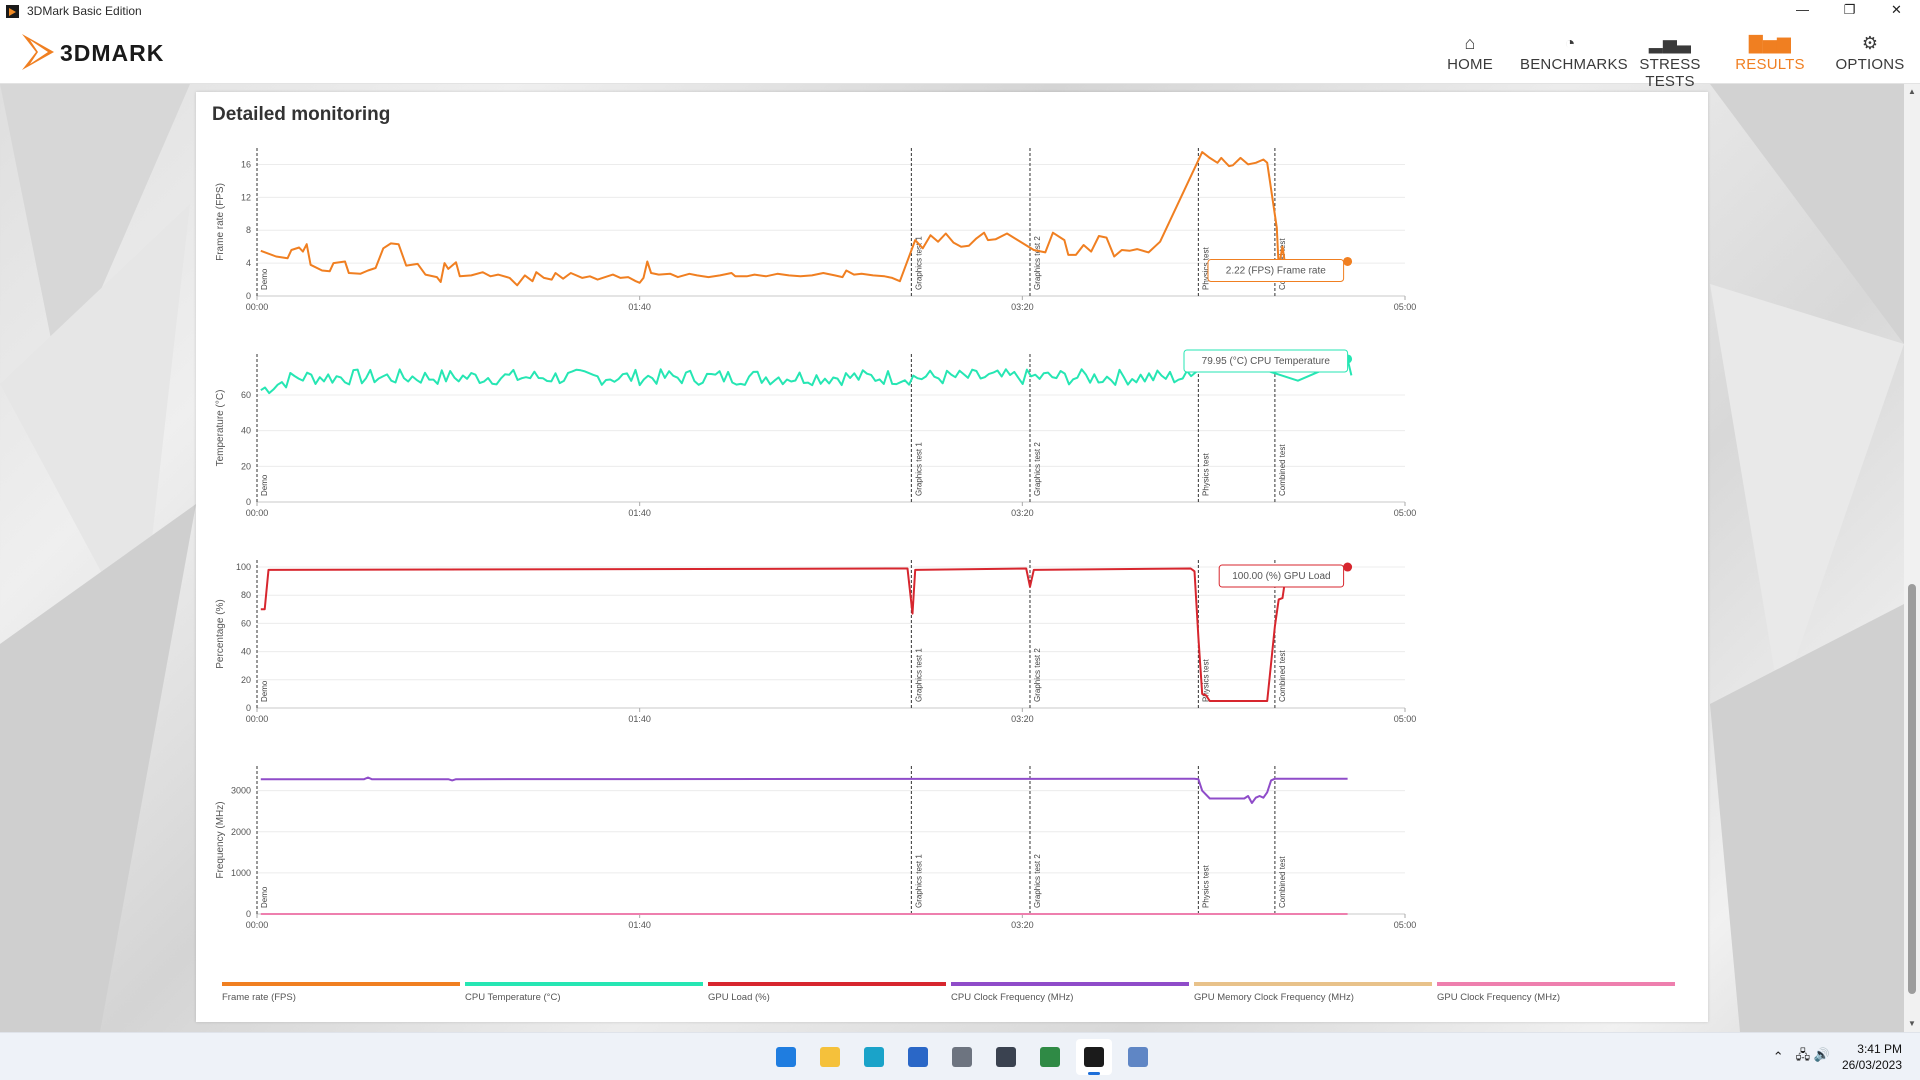 The width and height of the screenshot is (1920, 1080). Describe the element at coordinates (962, 1057) in the screenshot. I see `settings-icon` at that location.